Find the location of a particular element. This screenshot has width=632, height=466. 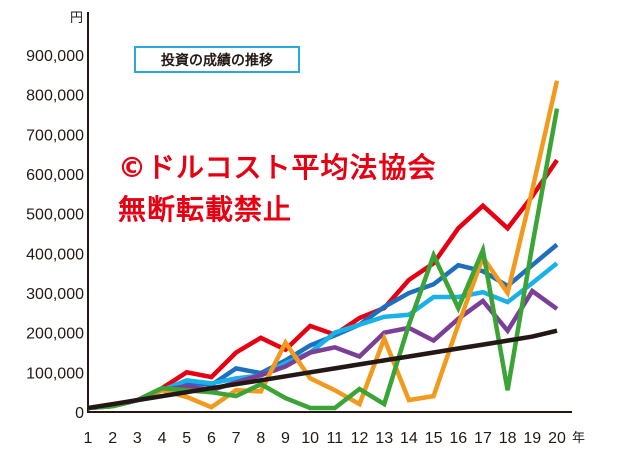

y-tick-label: 700,000 is located at coordinates (55, 135).